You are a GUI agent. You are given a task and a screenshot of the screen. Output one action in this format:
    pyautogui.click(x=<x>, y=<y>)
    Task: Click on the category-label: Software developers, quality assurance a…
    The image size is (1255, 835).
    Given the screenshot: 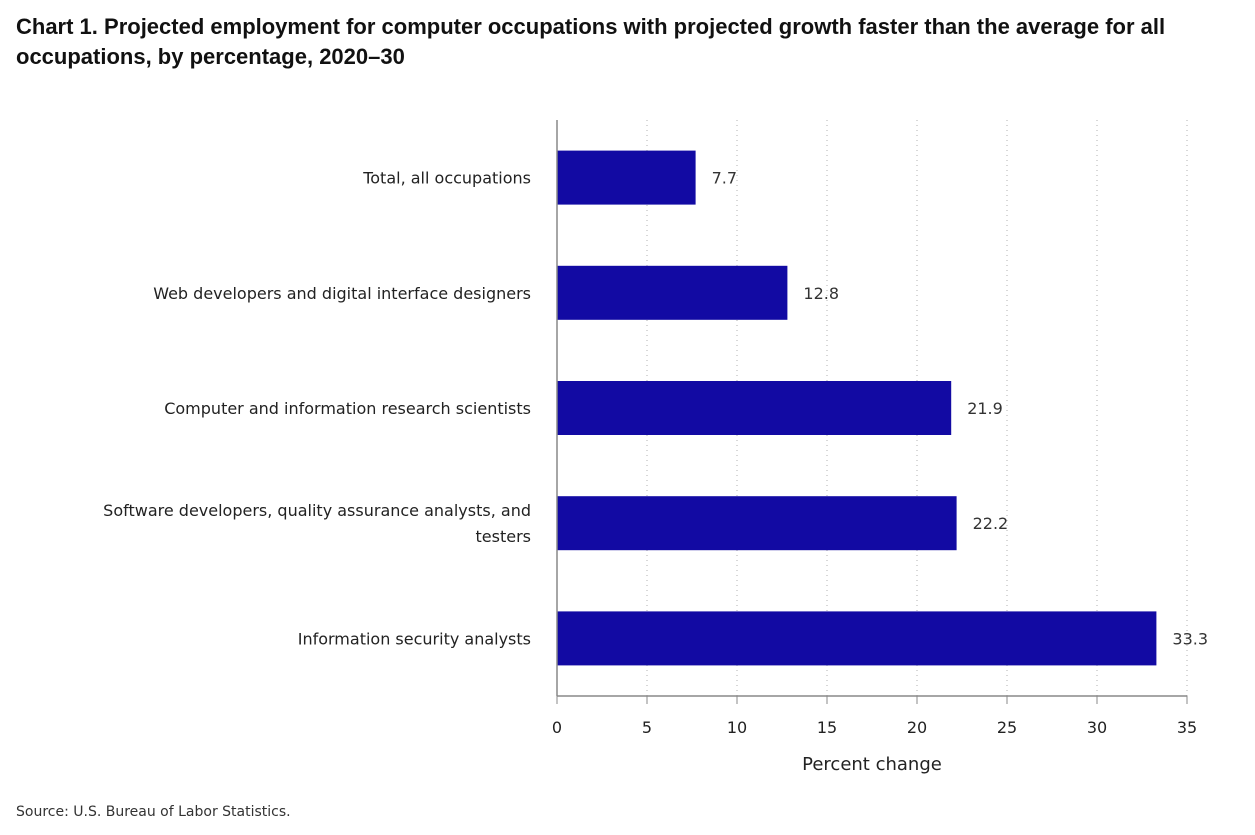 What is the action you would take?
    pyautogui.click(x=317, y=510)
    